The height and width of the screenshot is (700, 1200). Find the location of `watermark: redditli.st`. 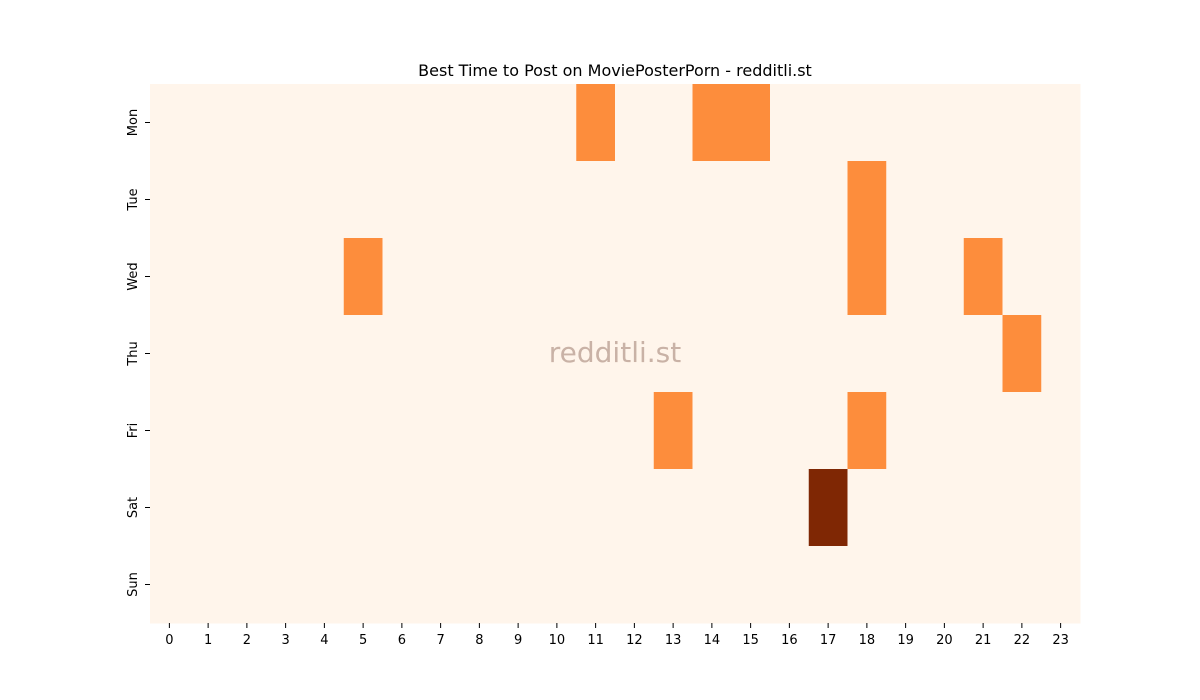

watermark: redditli.st is located at coordinates (615, 352).